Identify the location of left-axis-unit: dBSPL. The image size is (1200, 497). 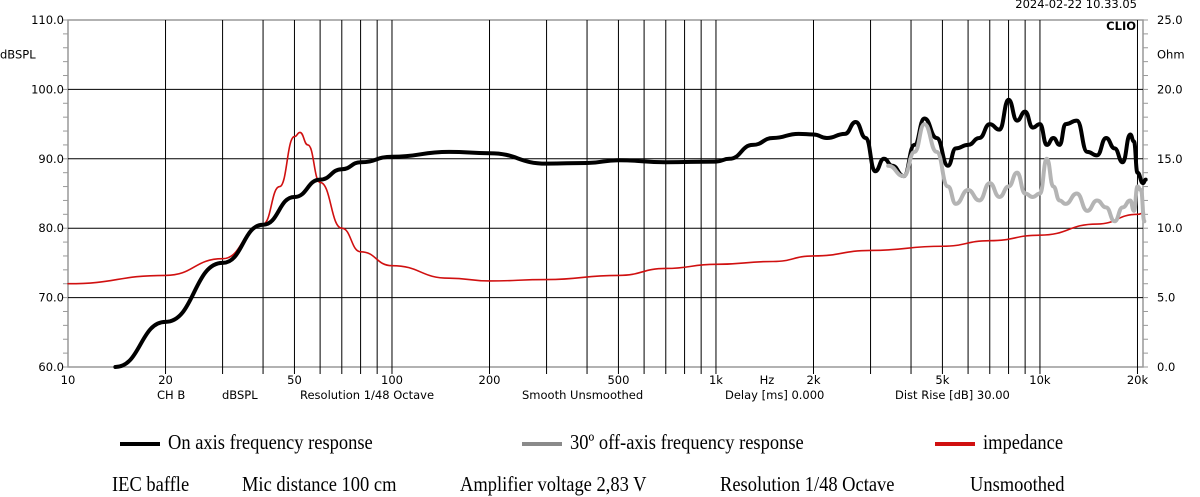
(18, 55).